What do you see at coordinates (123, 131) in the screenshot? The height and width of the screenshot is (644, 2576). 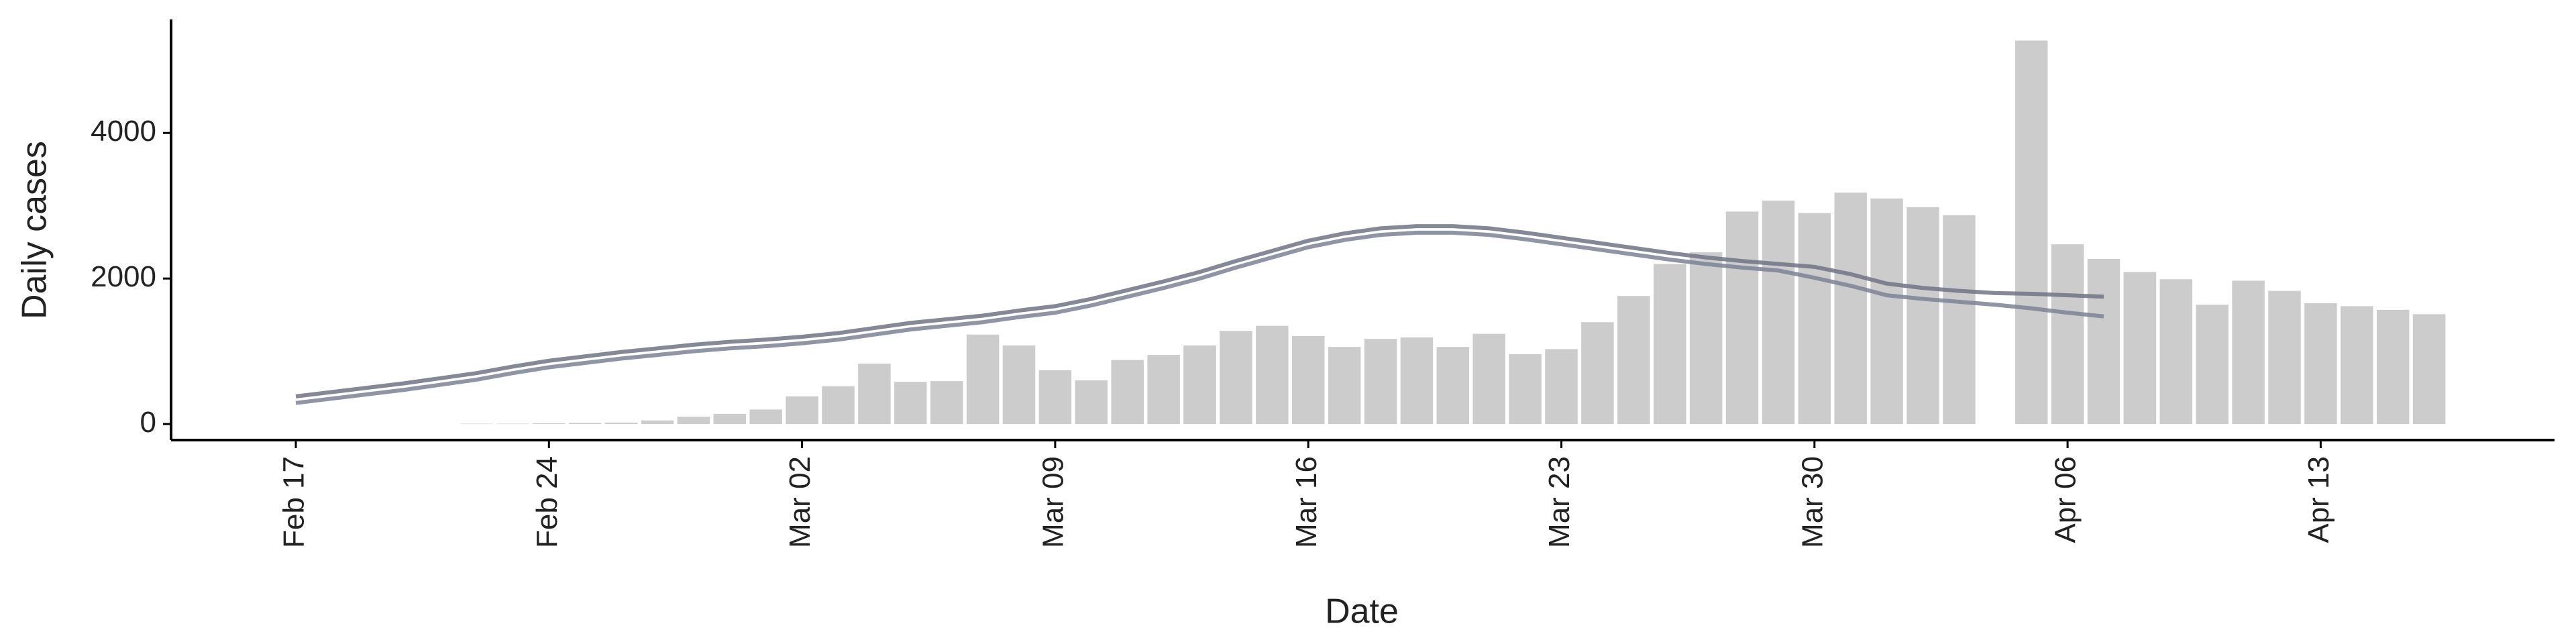 I see `y-tick-label: 4000` at bounding box center [123, 131].